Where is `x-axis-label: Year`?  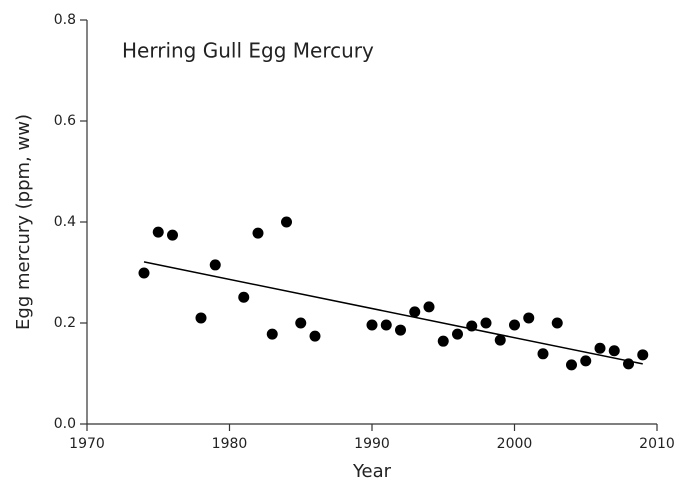
x-axis-label: Year is located at coordinates (372, 471).